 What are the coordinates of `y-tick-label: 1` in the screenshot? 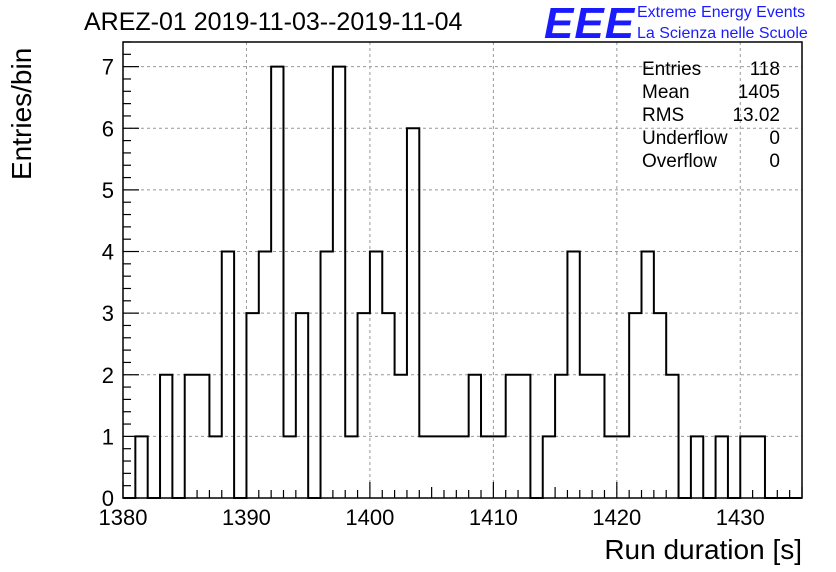 It's located at (108, 436).